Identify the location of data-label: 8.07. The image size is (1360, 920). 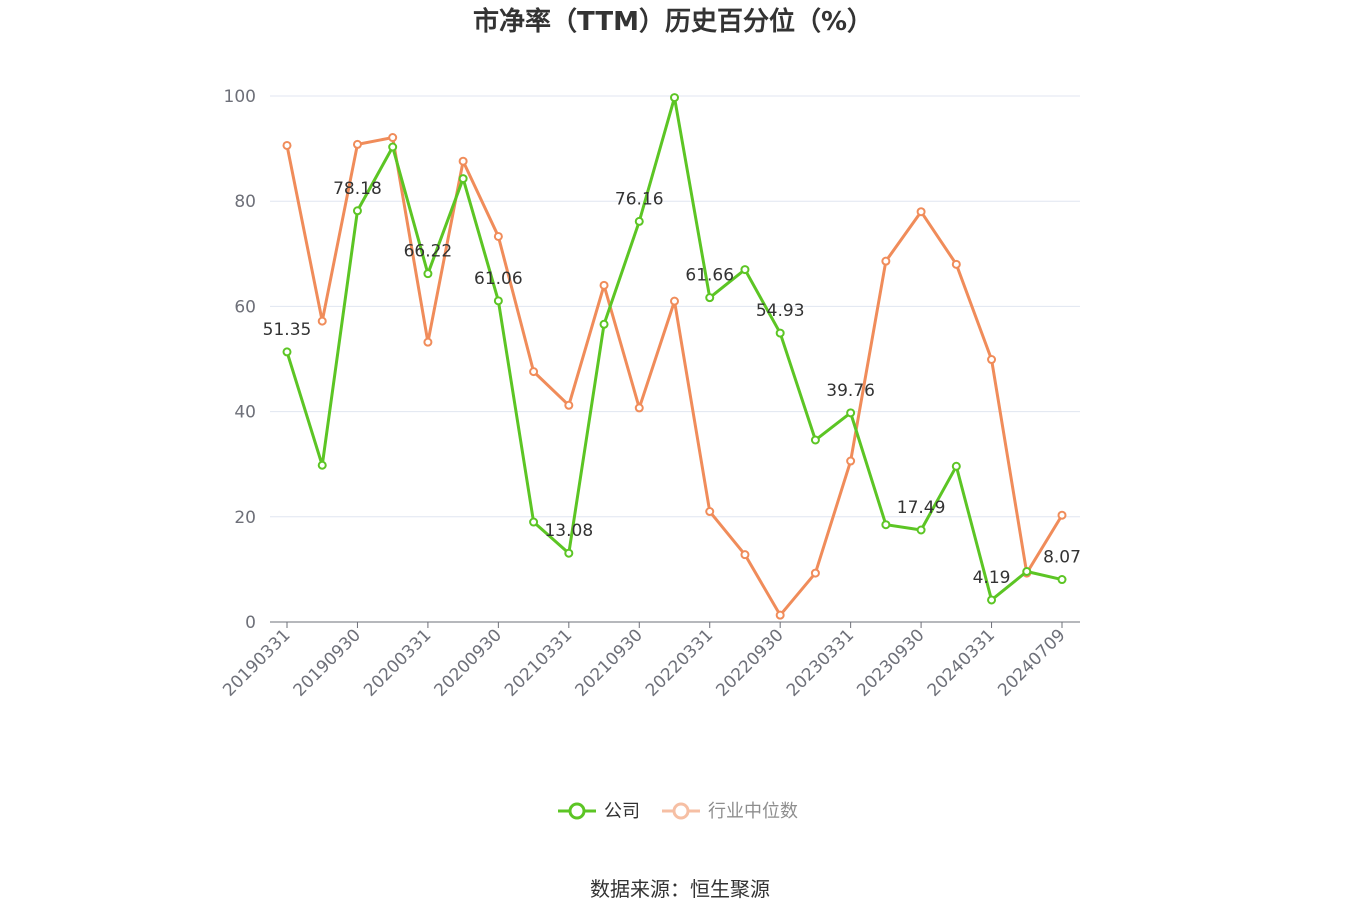
(1062, 558).